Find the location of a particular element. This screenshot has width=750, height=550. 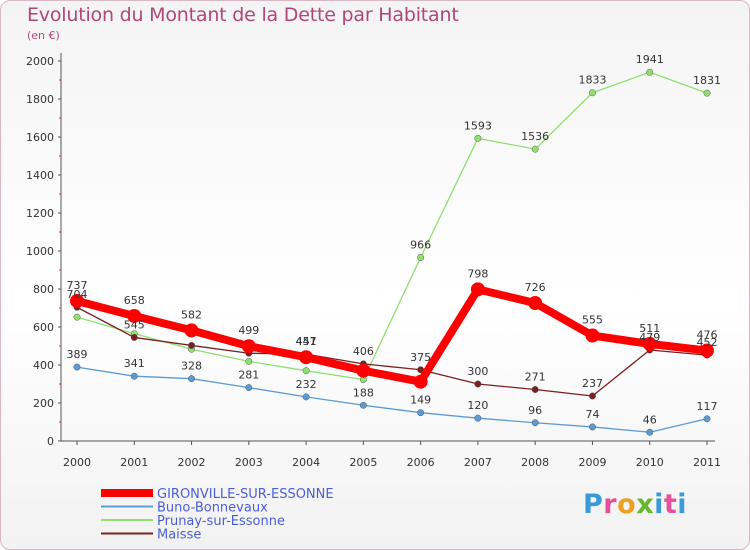

data-label: 1593 is located at coordinates (478, 125).